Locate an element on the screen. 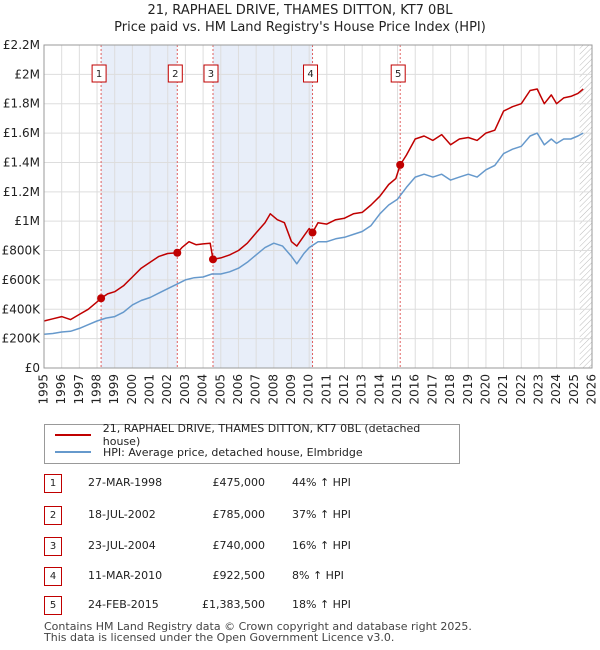 Image resolution: width=600 pixels, height=650 pixels. x-tick-label: 2023 is located at coordinates (538, 389).